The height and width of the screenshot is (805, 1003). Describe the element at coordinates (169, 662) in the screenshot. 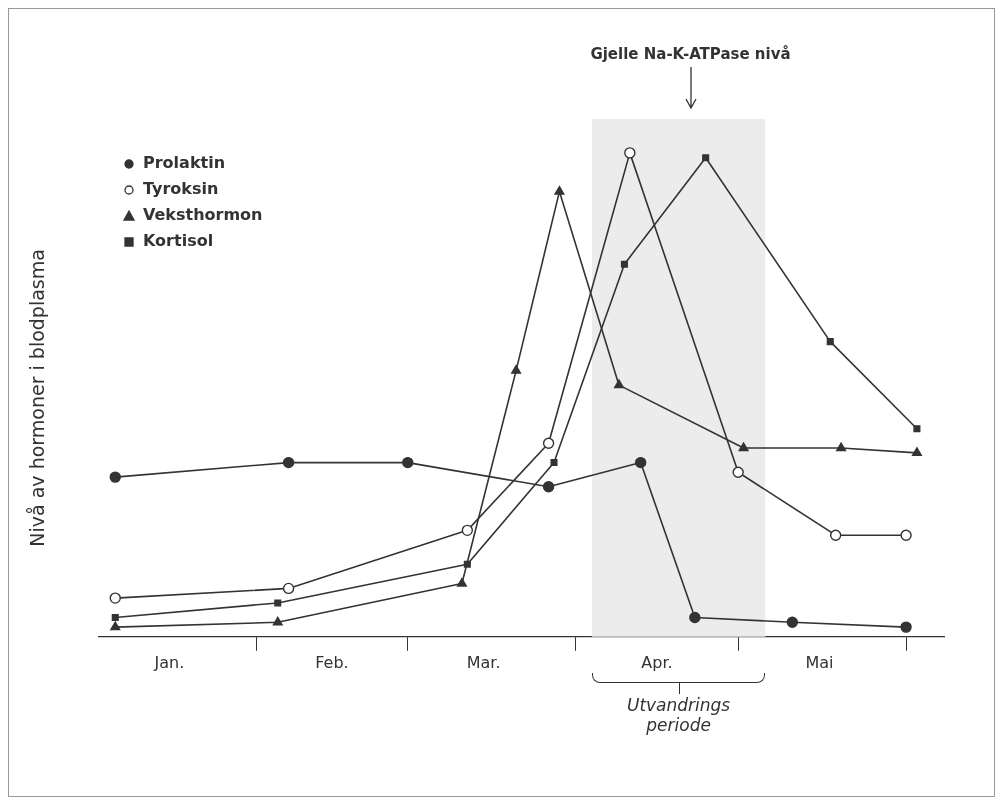

I see `x-tick-label: Jan.` at that location.